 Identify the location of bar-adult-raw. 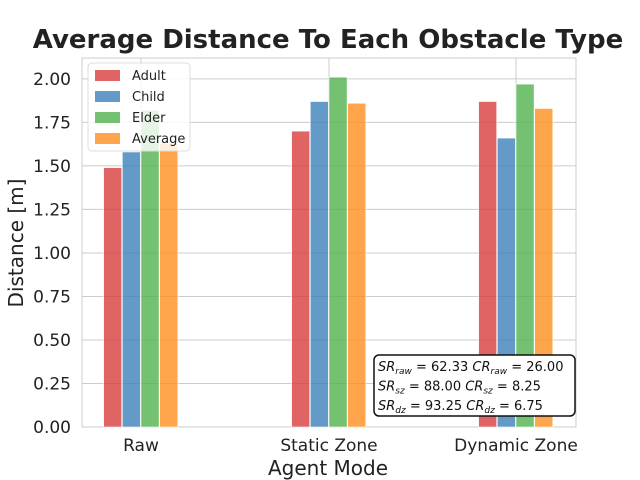
(112, 297).